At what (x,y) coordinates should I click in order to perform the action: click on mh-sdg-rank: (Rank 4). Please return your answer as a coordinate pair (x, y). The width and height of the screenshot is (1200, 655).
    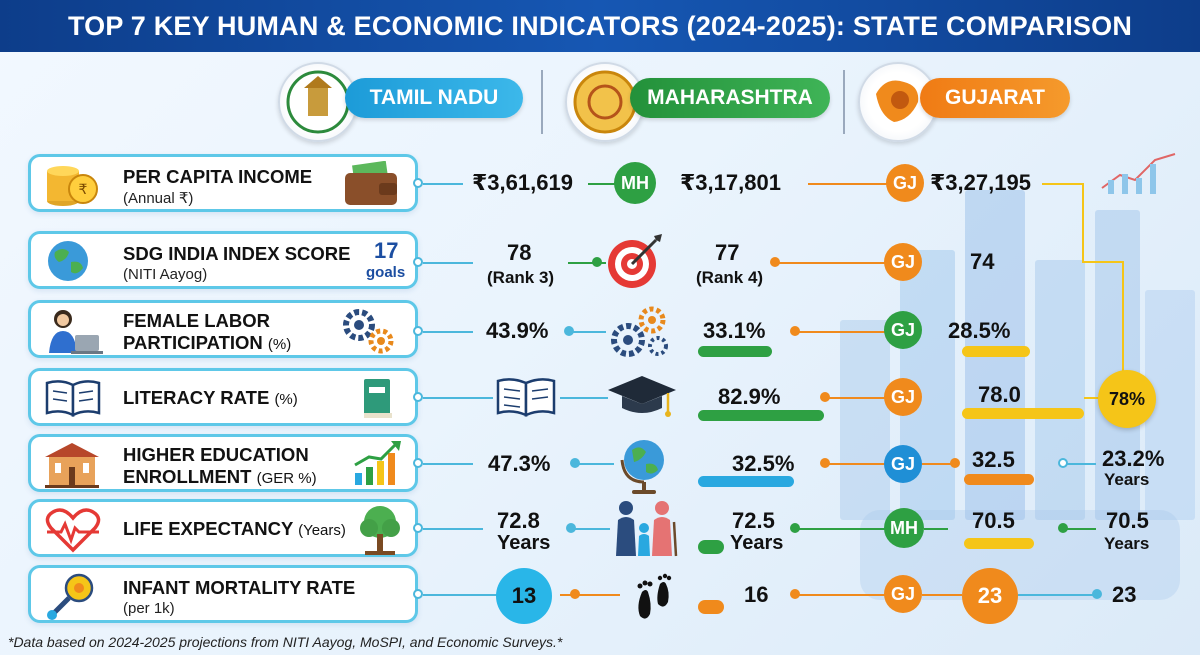
    Looking at the image, I should click on (730, 277).